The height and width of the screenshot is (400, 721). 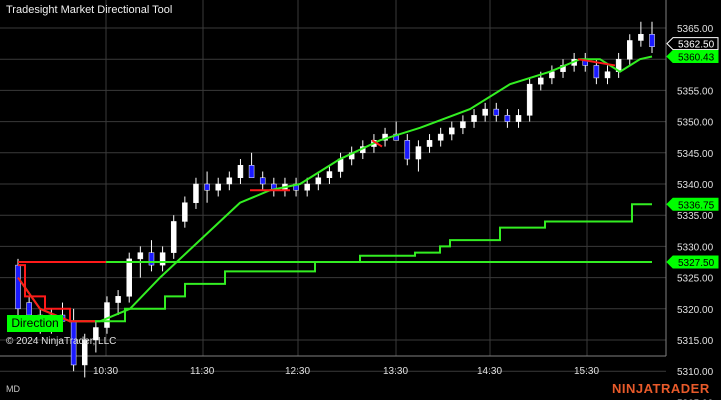 I want to click on x-tick-label: 12:30, so click(x=297, y=371).